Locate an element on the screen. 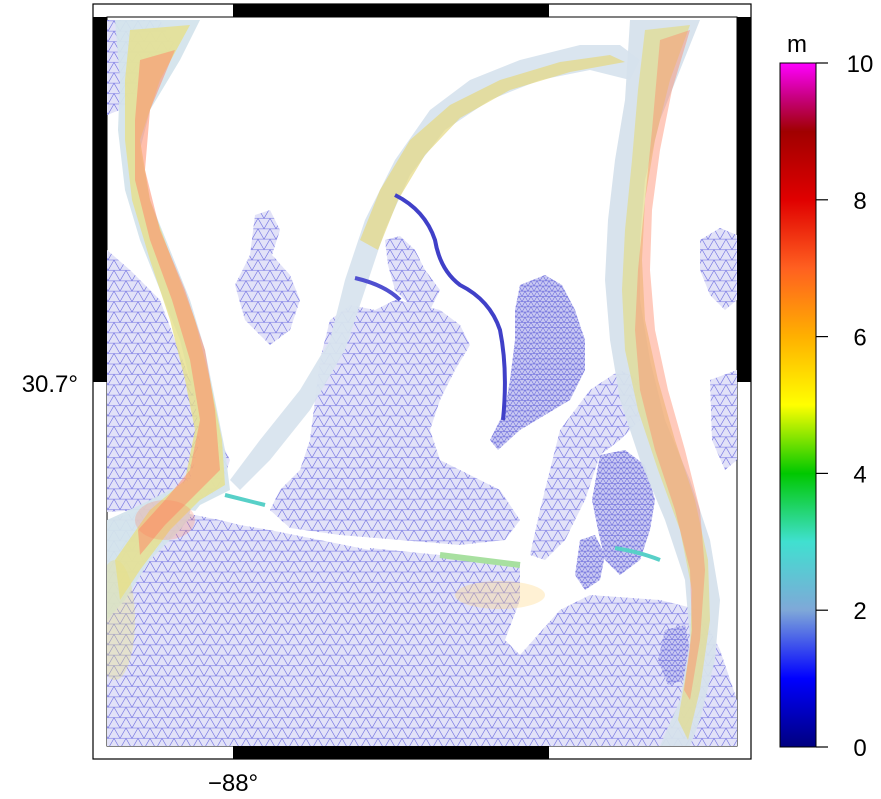 Image resolution: width=881 pixels, height=799 pixels. south-pond-fine-mesh is located at coordinates (674, 655).